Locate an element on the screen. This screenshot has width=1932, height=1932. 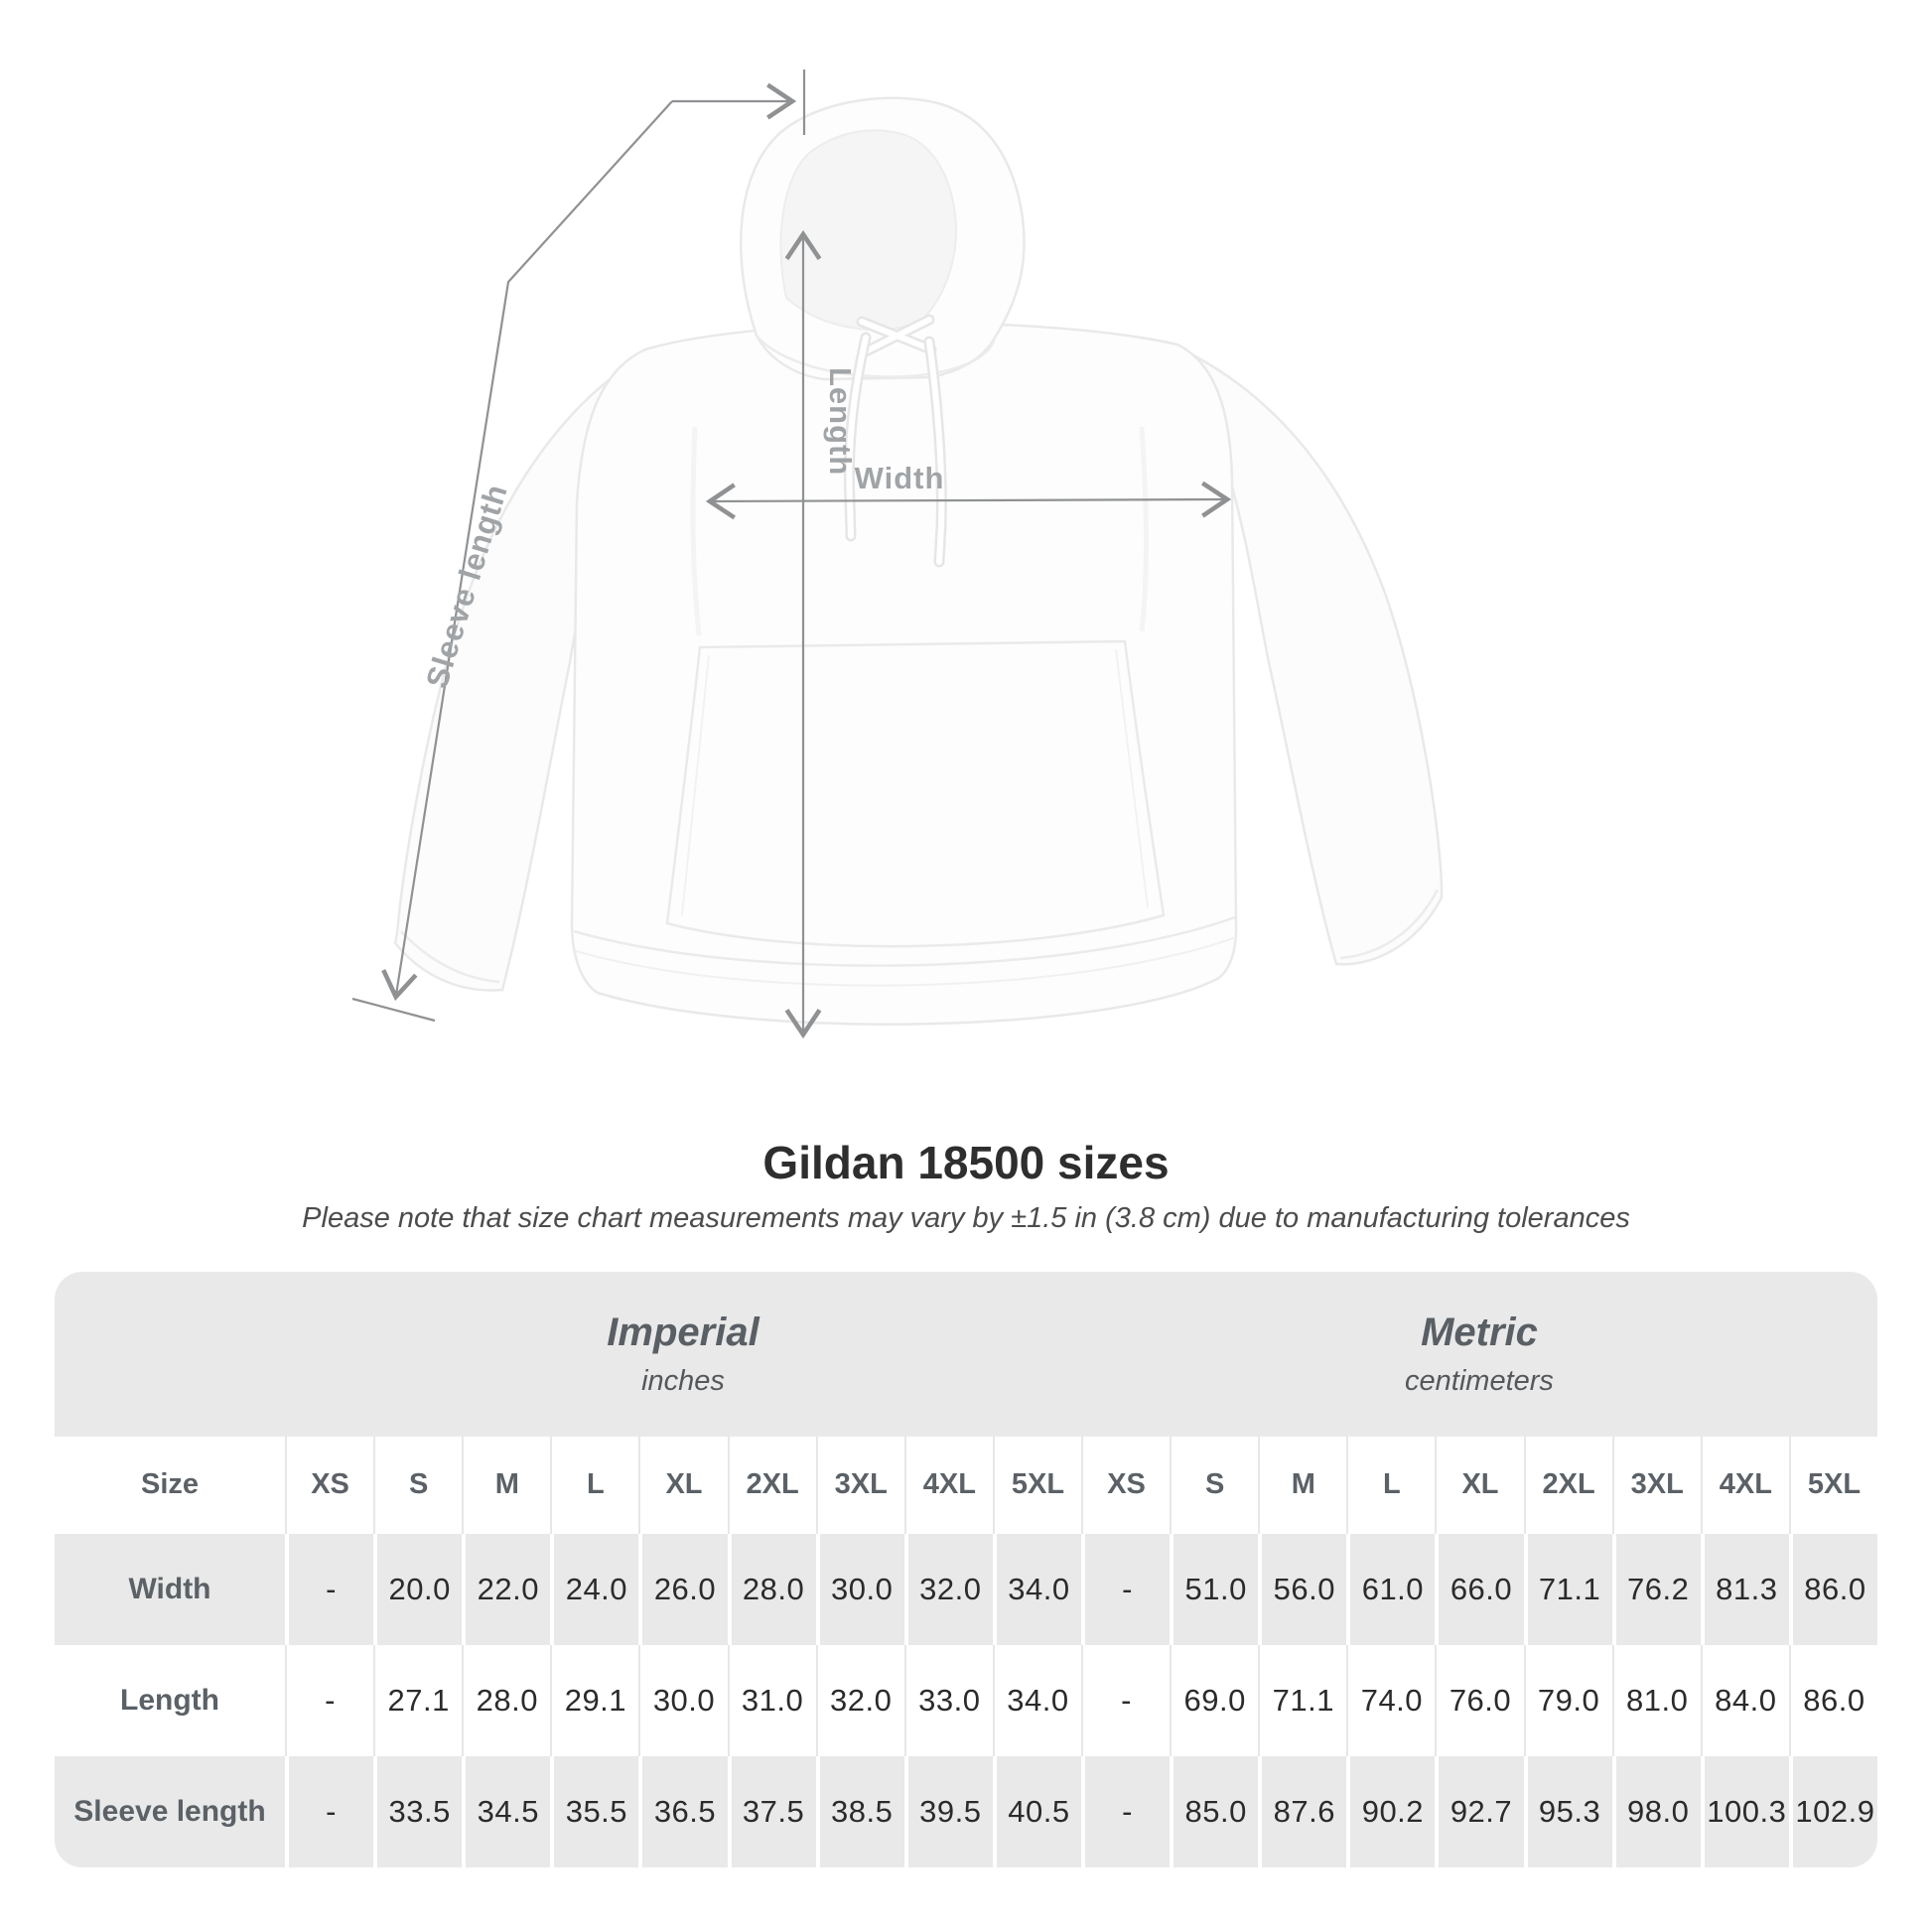
unit-group-header-row: Imperial inches Metric centimeters is located at coordinates (966, 1354).